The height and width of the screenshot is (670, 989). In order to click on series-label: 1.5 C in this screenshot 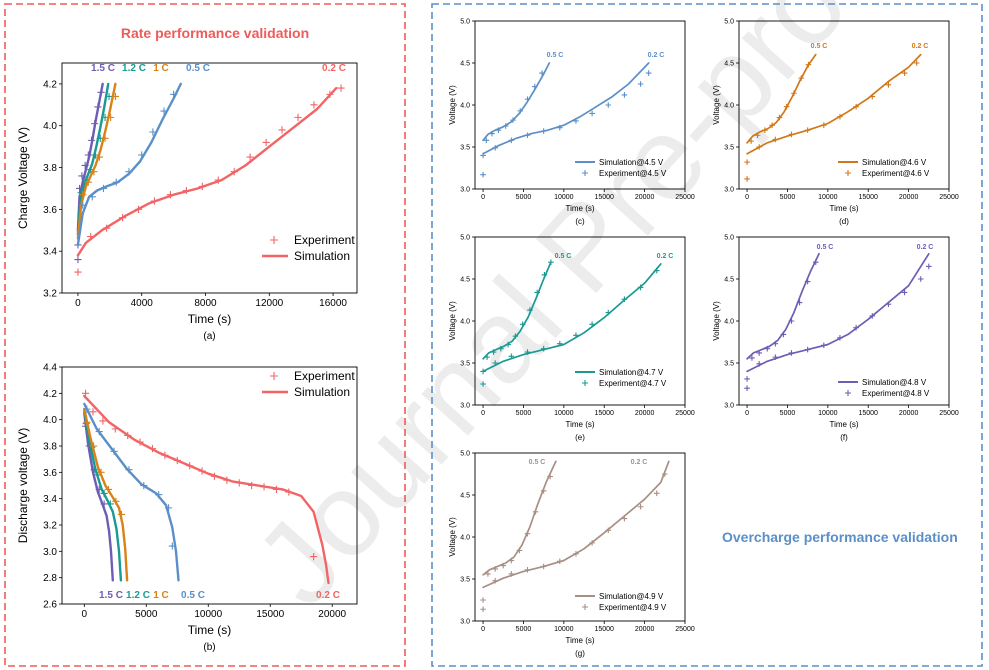, I will do `click(103, 68)`.